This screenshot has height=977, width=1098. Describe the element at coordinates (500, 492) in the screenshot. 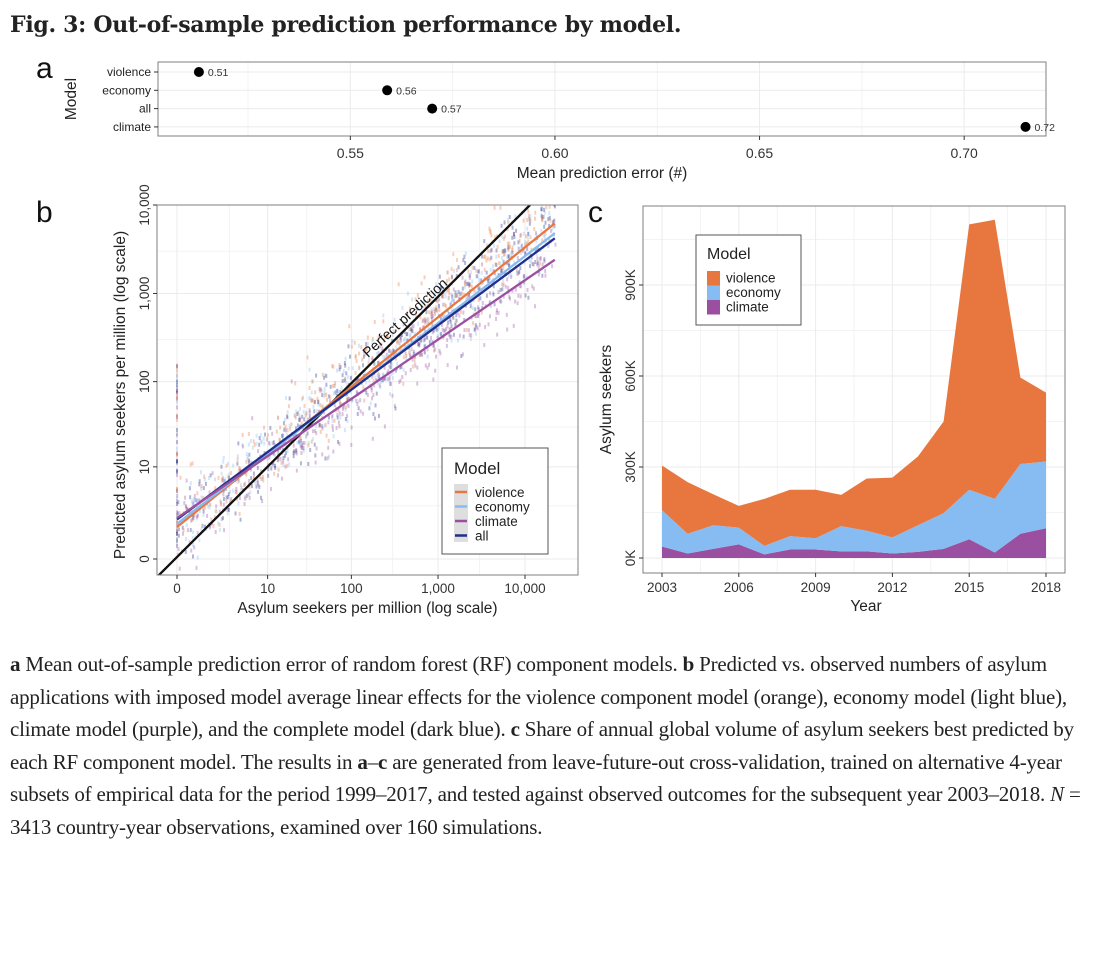

I see `legend-label: violence` at that location.